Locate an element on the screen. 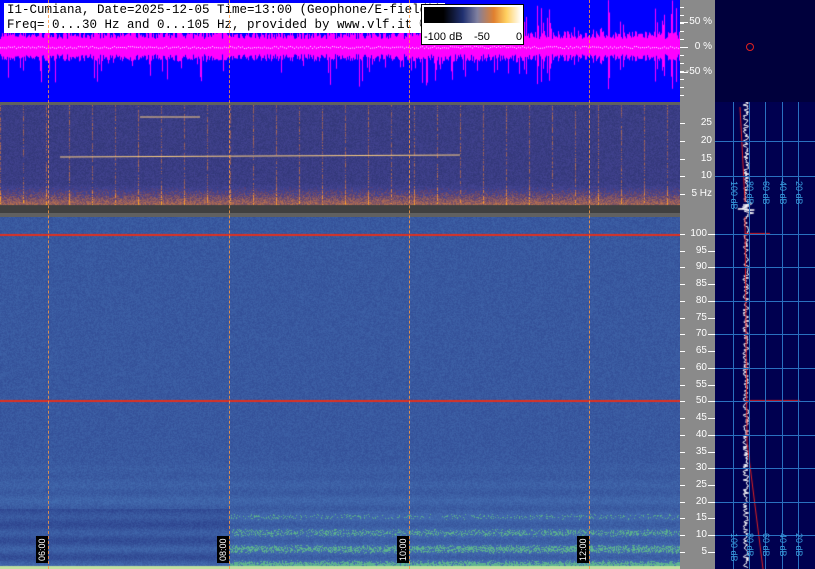 The height and width of the screenshot is (569, 815). axis-tick-label: 5 is located at coordinates (704, 551).